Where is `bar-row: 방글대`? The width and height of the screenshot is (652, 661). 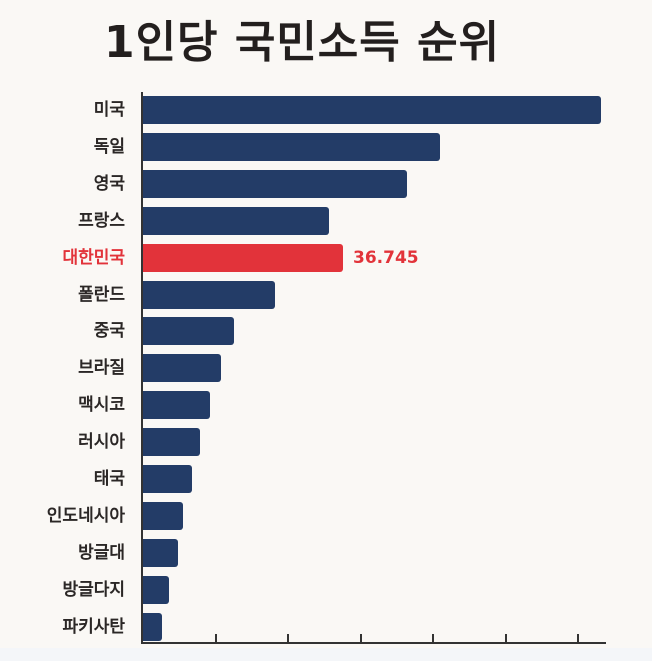 bar-row: 방글대 is located at coordinates (326, 552).